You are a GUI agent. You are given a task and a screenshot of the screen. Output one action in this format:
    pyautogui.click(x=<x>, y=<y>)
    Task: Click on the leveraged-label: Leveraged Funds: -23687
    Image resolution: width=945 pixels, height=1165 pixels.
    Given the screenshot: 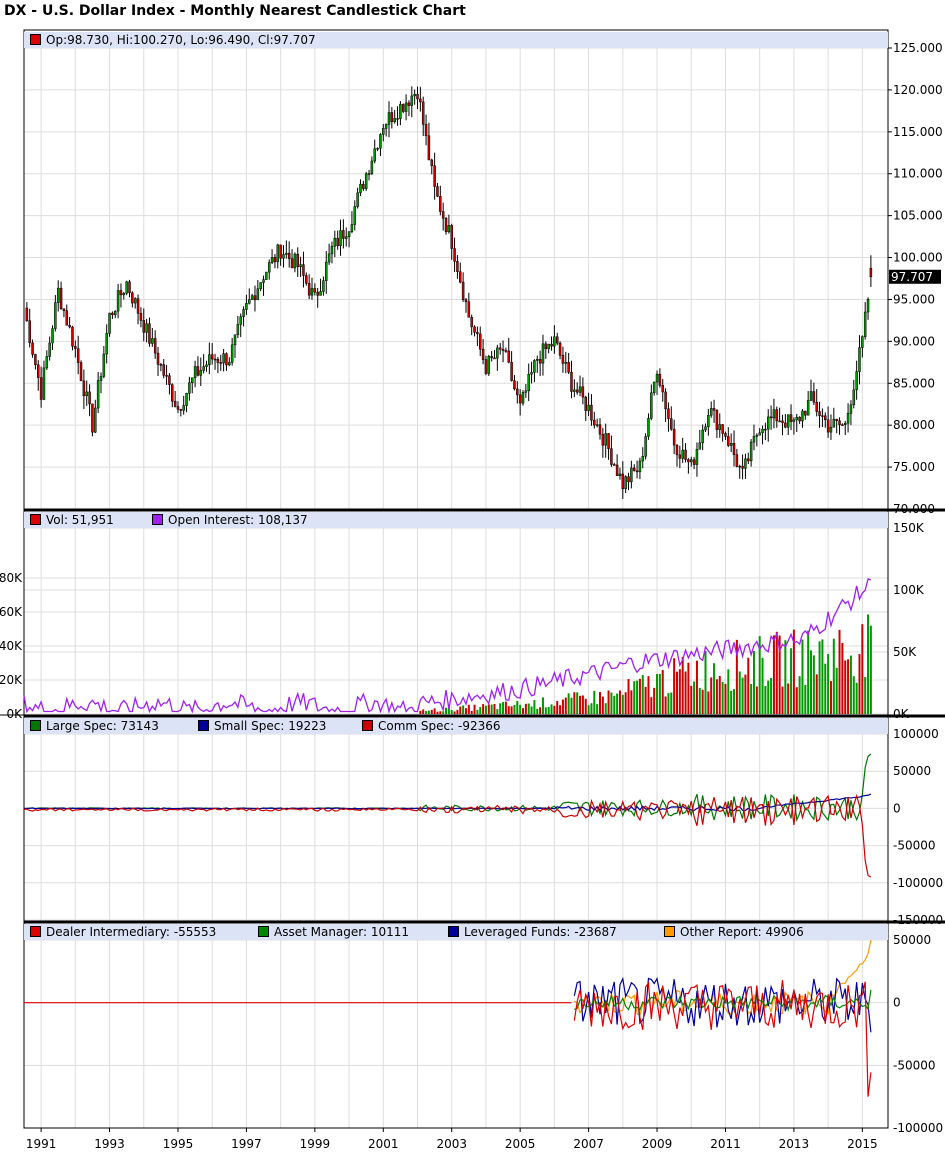 What is the action you would take?
    pyautogui.click(x=540, y=932)
    